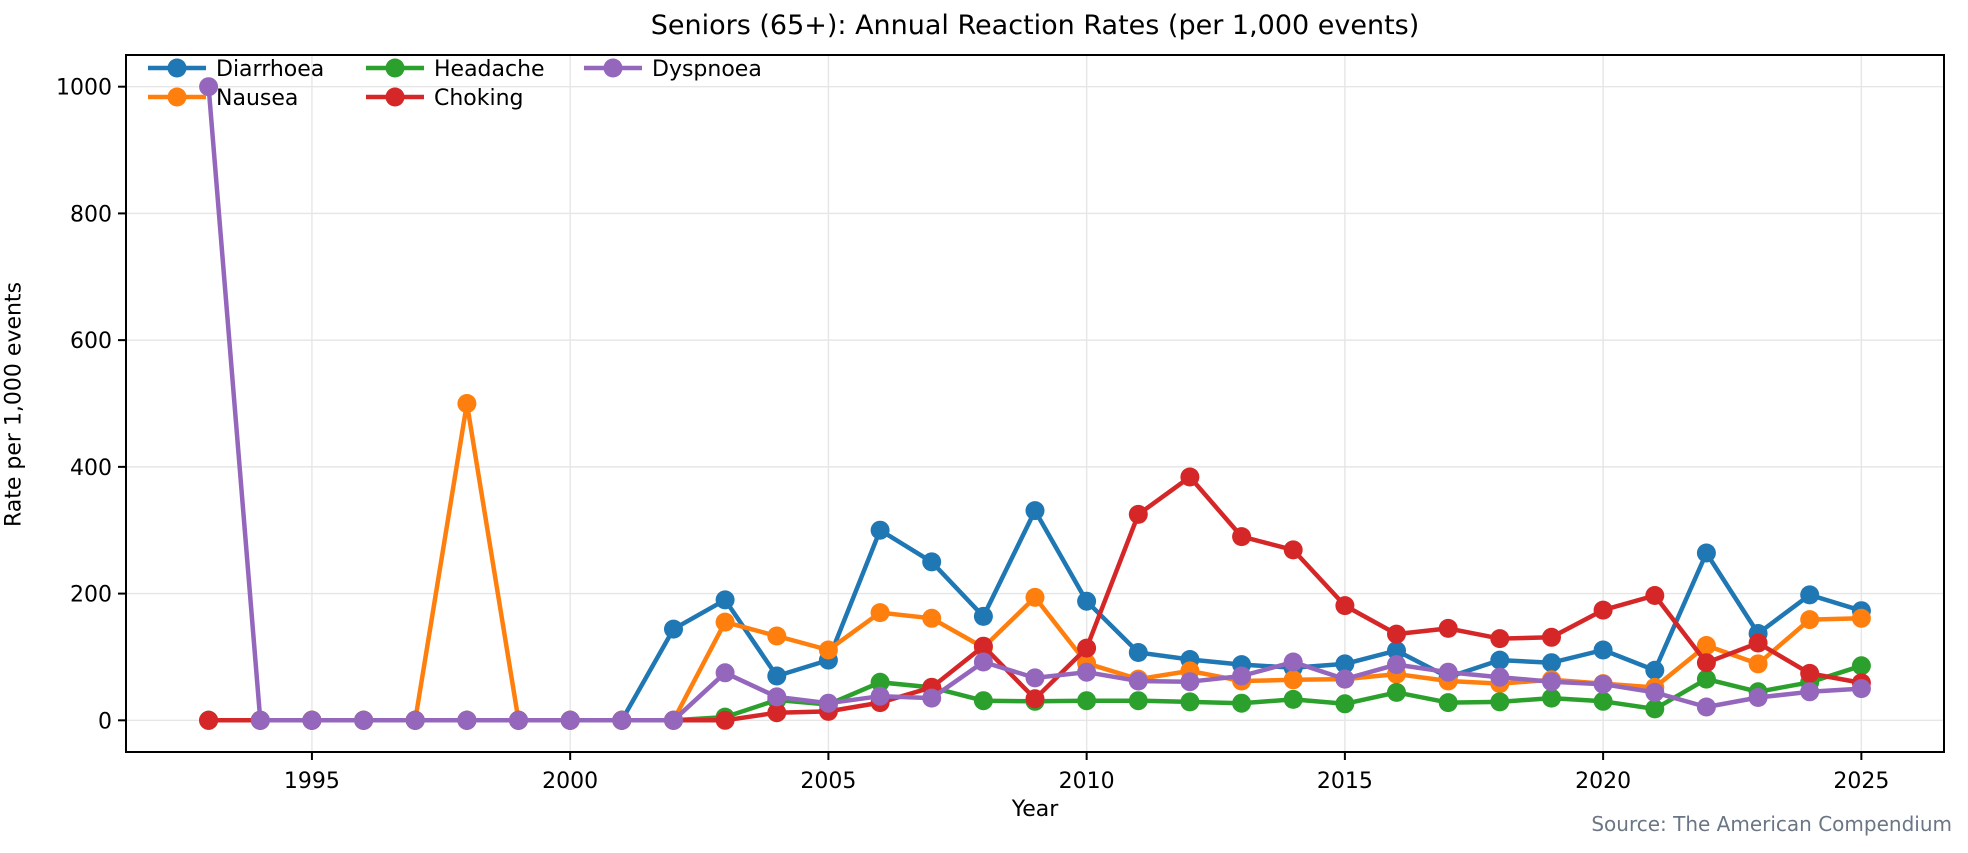 This screenshot has width=1968, height=853. What do you see at coordinates (455, 84) in the screenshot?
I see `legend: Diarrhoea Nausea Headache Choking Dyspnoea` at bounding box center [455, 84].